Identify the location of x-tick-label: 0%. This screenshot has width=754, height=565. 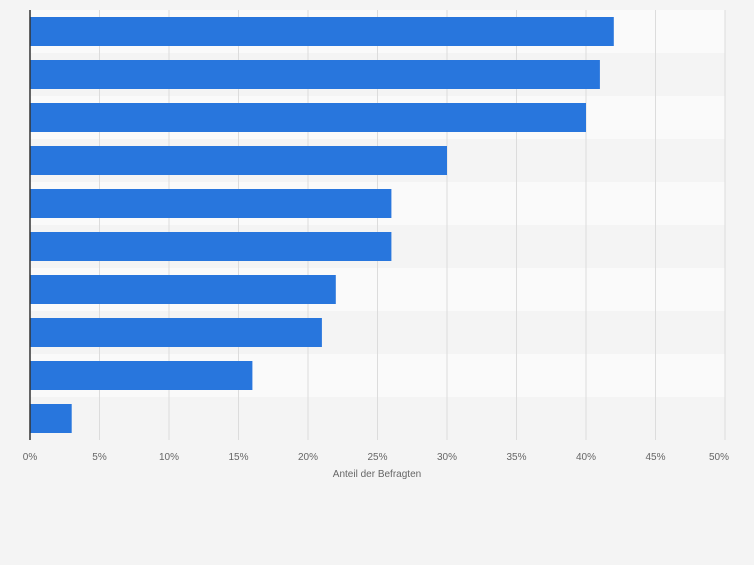
(30, 457).